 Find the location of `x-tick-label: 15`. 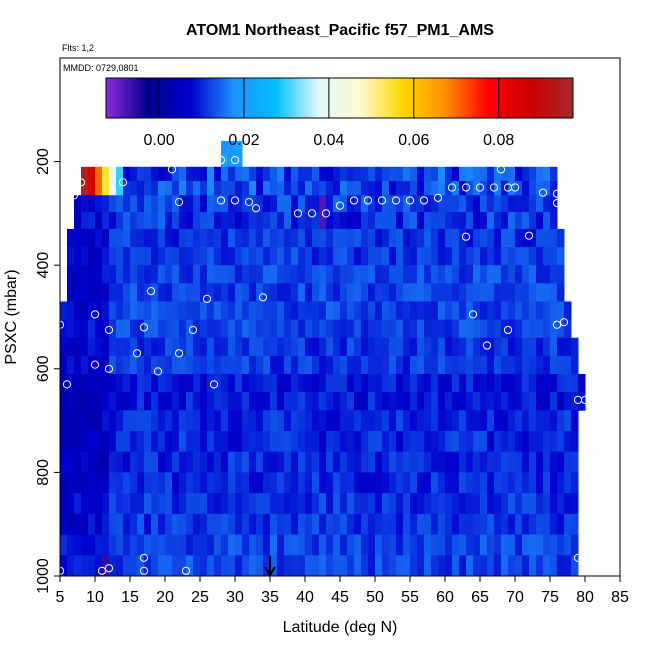

x-tick-label: 15 is located at coordinates (130, 597).